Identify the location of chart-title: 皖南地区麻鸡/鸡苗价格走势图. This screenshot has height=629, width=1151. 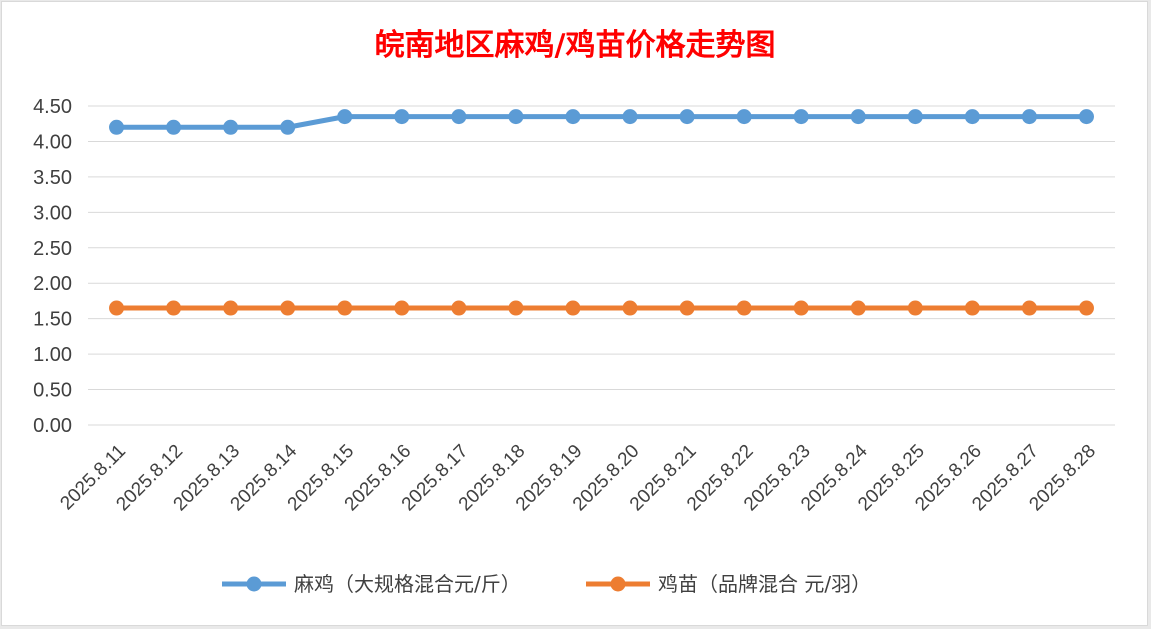
(575, 45).